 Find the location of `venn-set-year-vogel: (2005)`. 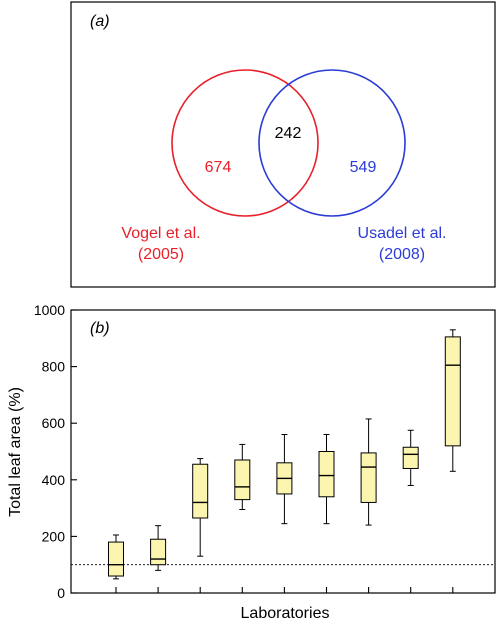

venn-set-year-vogel: (2005) is located at coordinates (161, 254).